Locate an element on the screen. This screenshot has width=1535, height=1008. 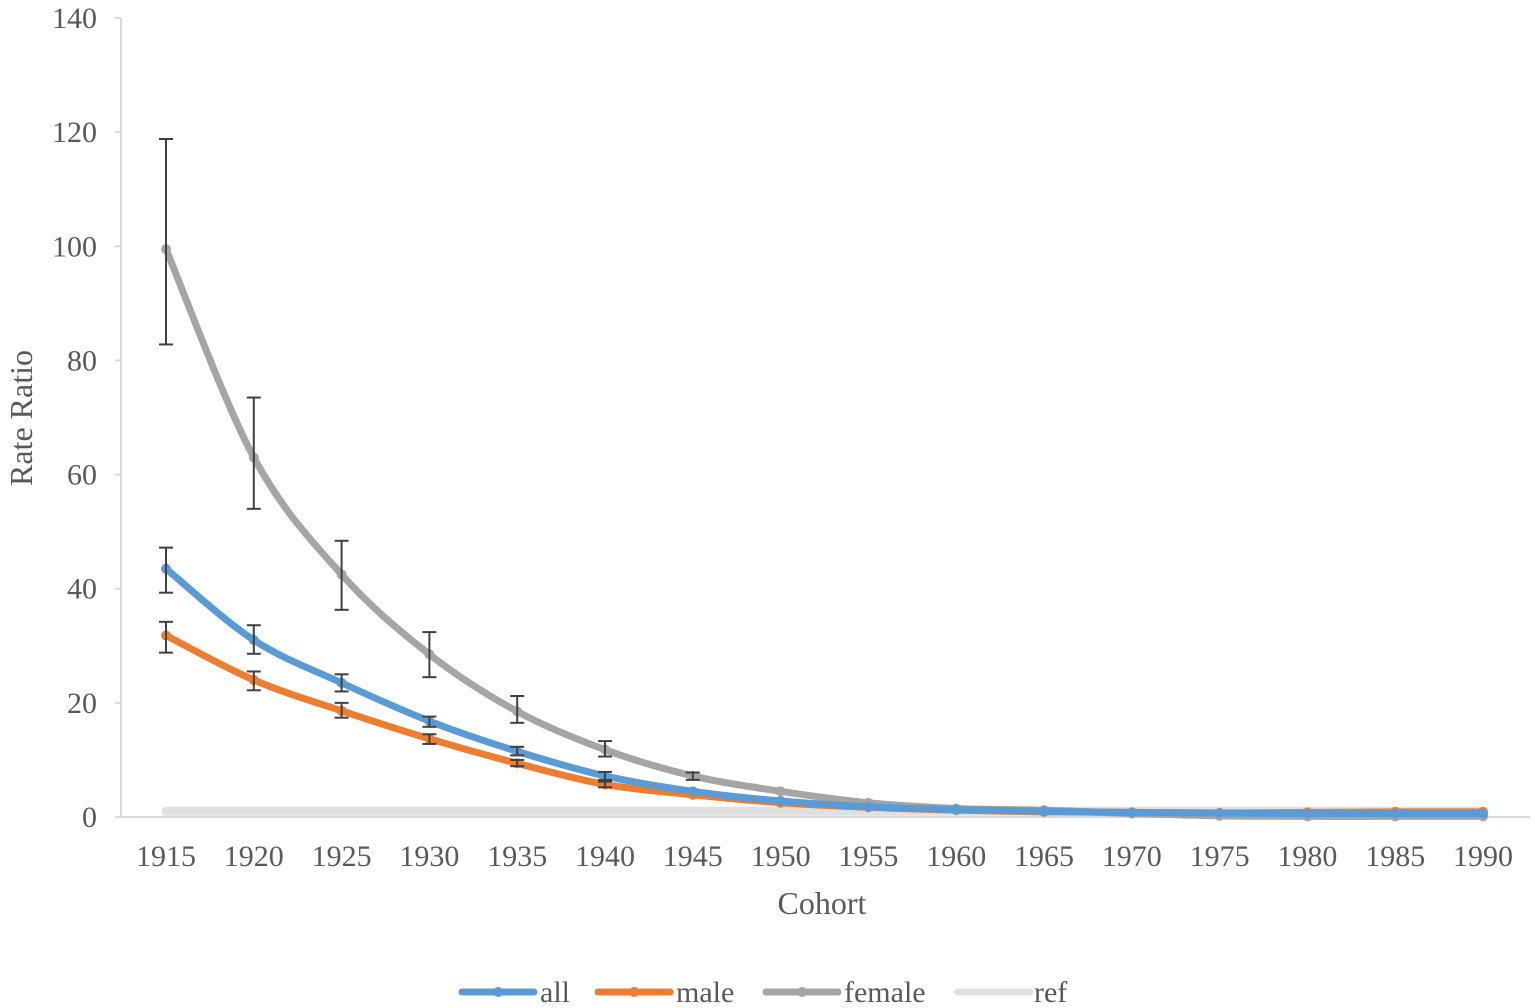
x-tick-label: 1970 is located at coordinates (1132, 856).